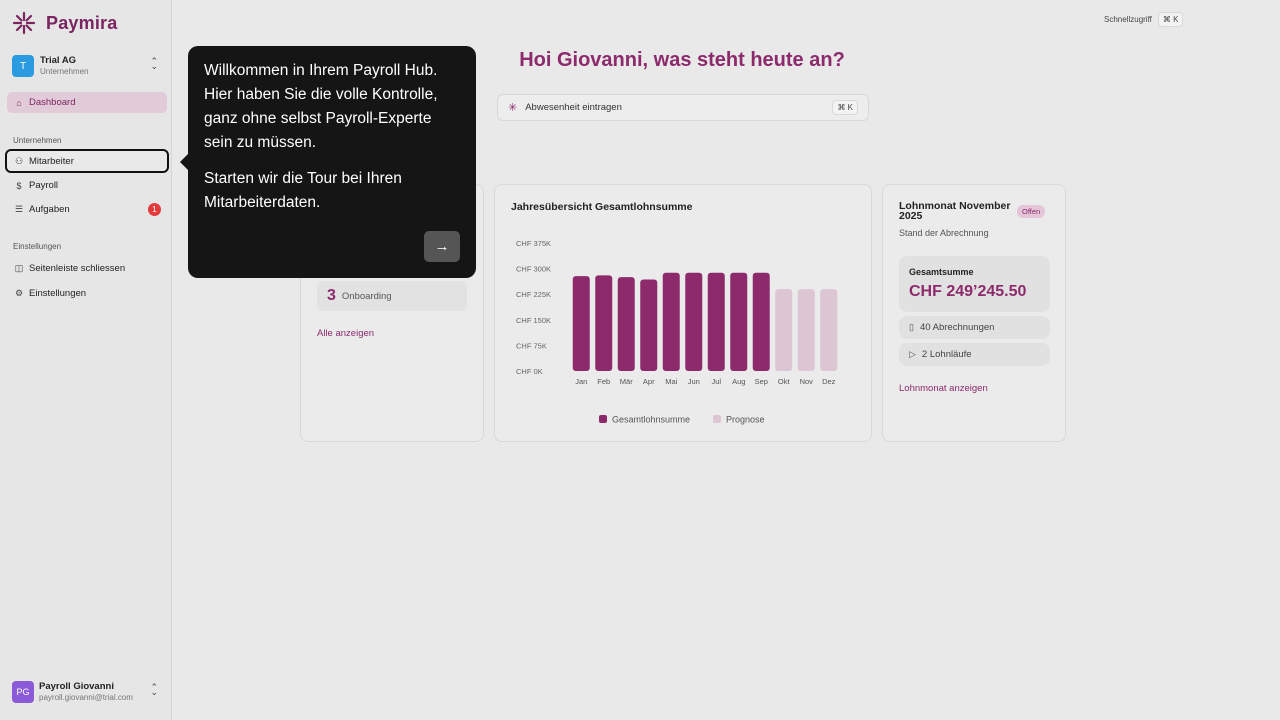  What do you see at coordinates (649, 381) in the screenshot?
I see `x-tick-label: Apr` at bounding box center [649, 381].